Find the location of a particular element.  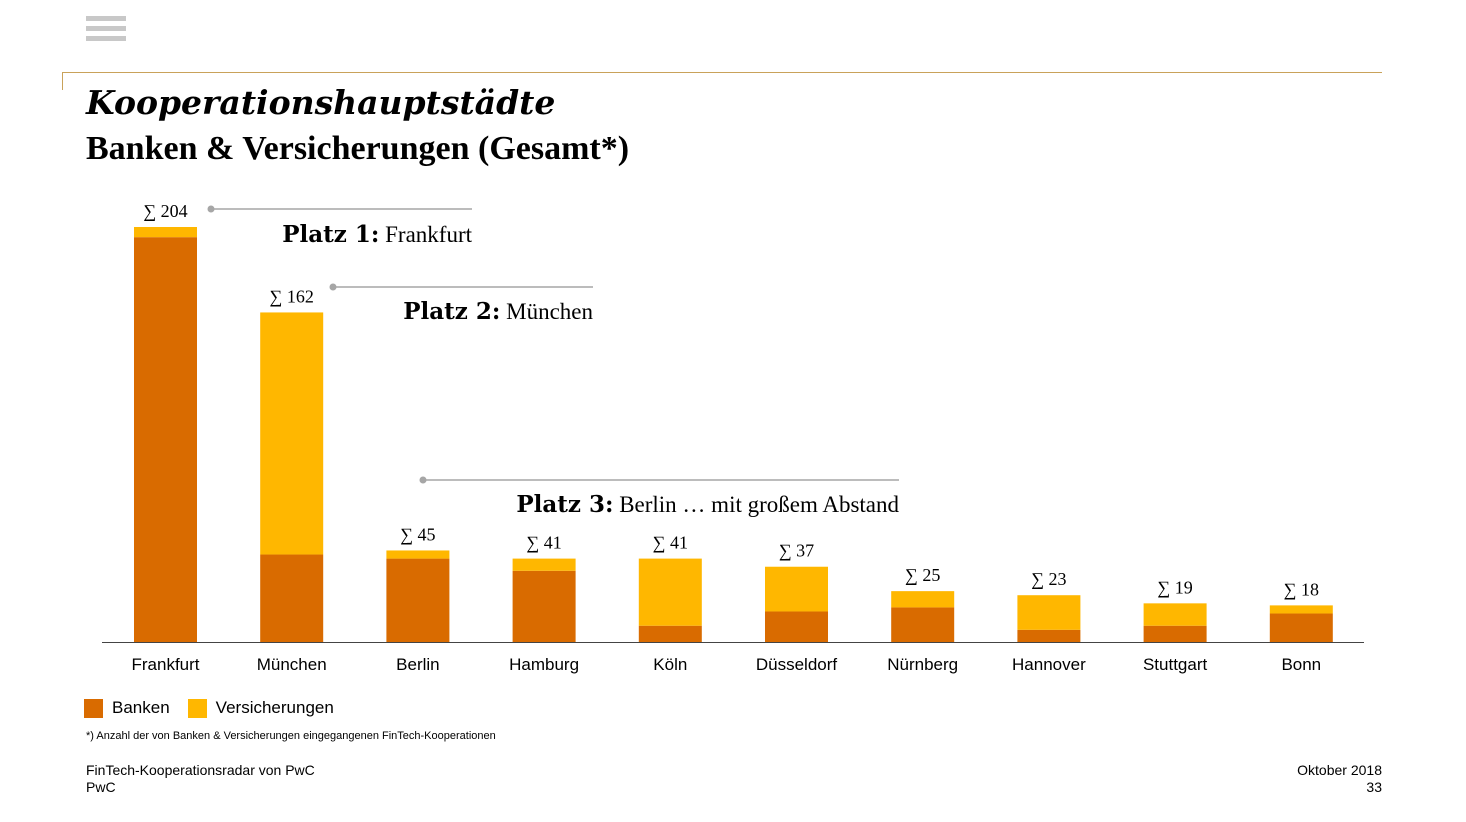

x-tick-label-9: Bonn is located at coordinates (1301, 664).